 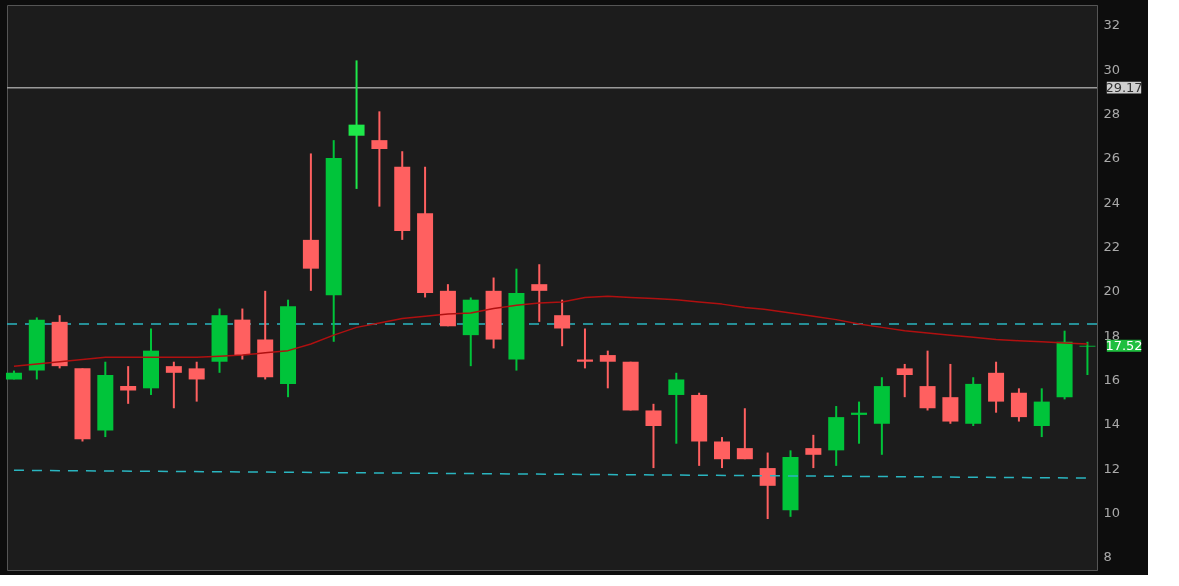 What do you see at coordinates (1107, 557) in the screenshot?
I see `y-tick-label: 8` at bounding box center [1107, 557].